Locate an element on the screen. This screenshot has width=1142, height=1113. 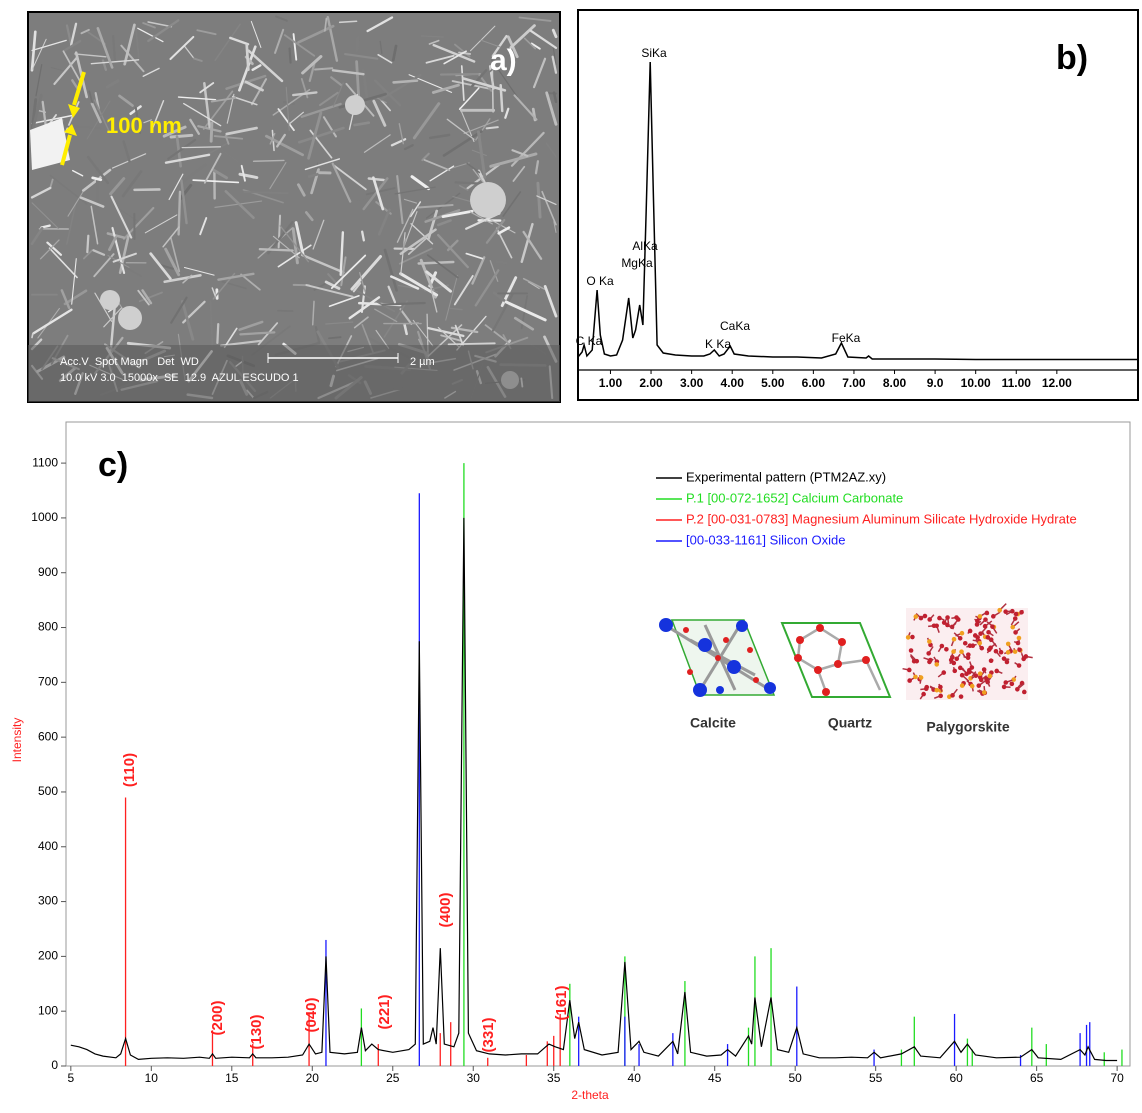
y-axis-label: Intensity is located at coordinates (17, 740).